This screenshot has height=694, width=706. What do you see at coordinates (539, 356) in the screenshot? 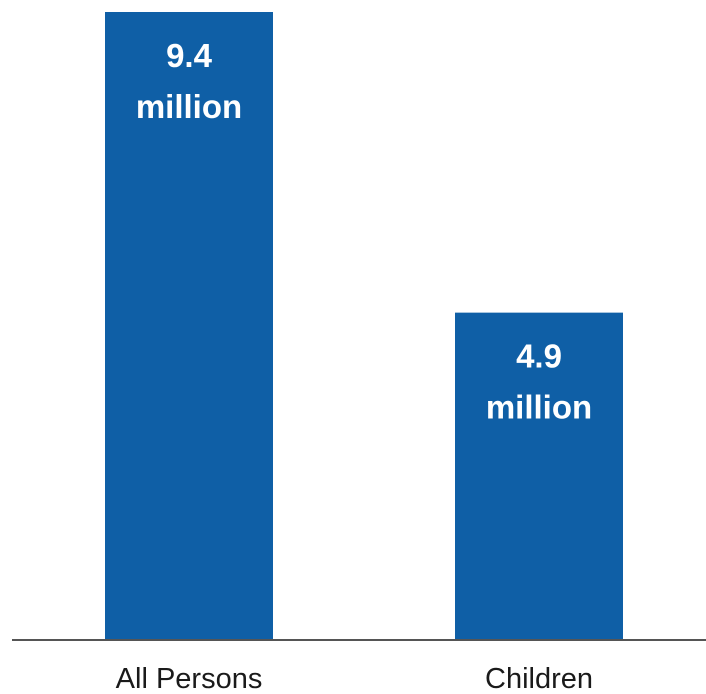
I see `bar-value-label: 4.9` at bounding box center [539, 356].